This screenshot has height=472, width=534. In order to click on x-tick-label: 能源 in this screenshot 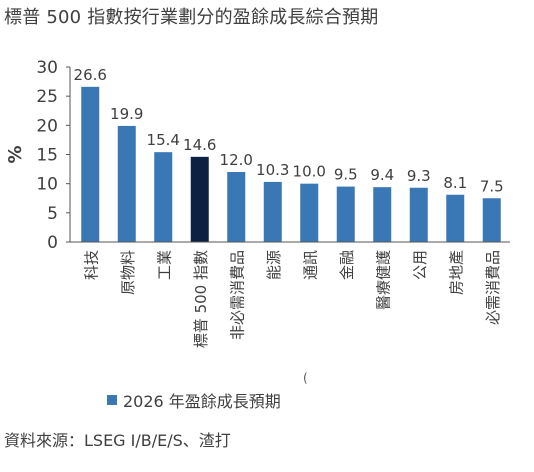, I will do `click(274, 265)`.